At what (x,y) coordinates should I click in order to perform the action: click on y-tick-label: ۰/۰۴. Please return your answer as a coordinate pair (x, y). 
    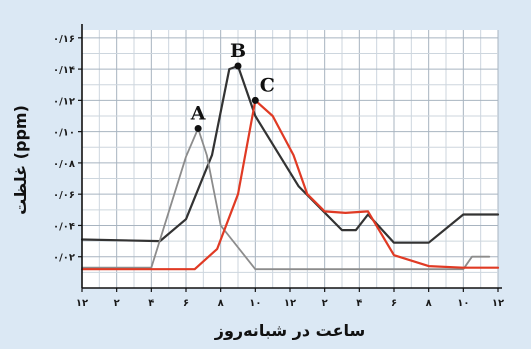
    Looking at the image, I should click on (64, 226).